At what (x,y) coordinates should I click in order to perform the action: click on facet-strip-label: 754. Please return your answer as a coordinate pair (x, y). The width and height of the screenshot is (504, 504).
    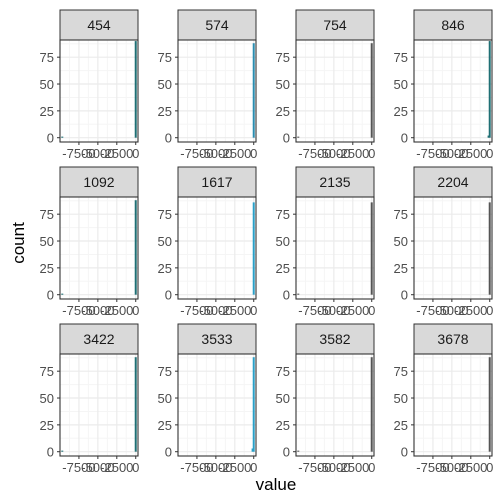
    Looking at the image, I should click on (335, 25).